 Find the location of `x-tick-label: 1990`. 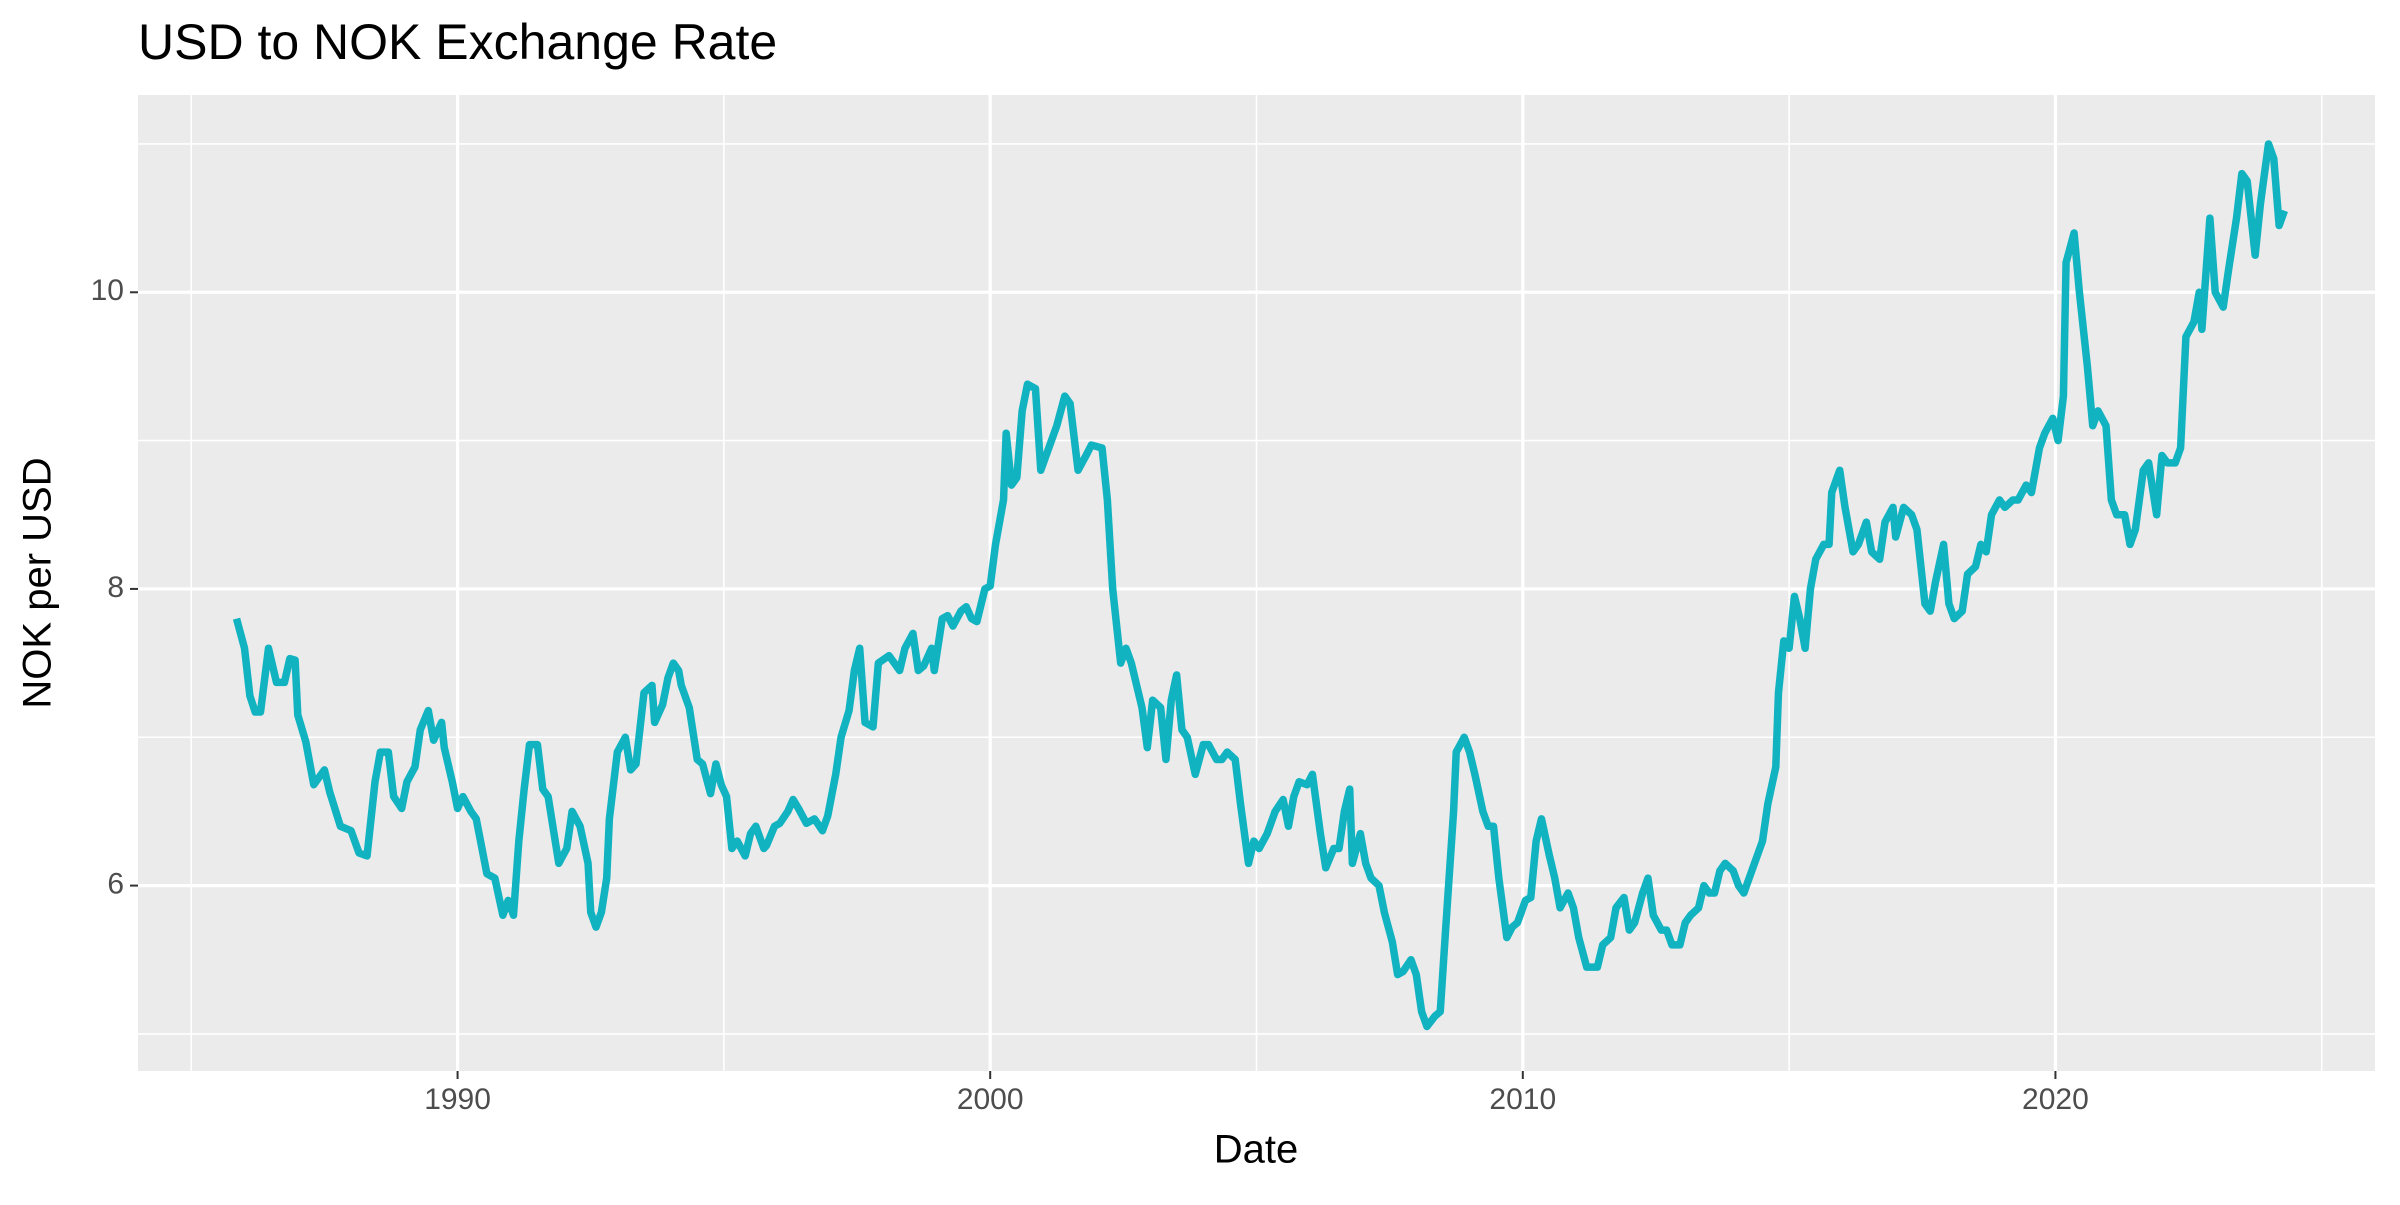

x-tick-label: 1990 is located at coordinates (457, 1099).